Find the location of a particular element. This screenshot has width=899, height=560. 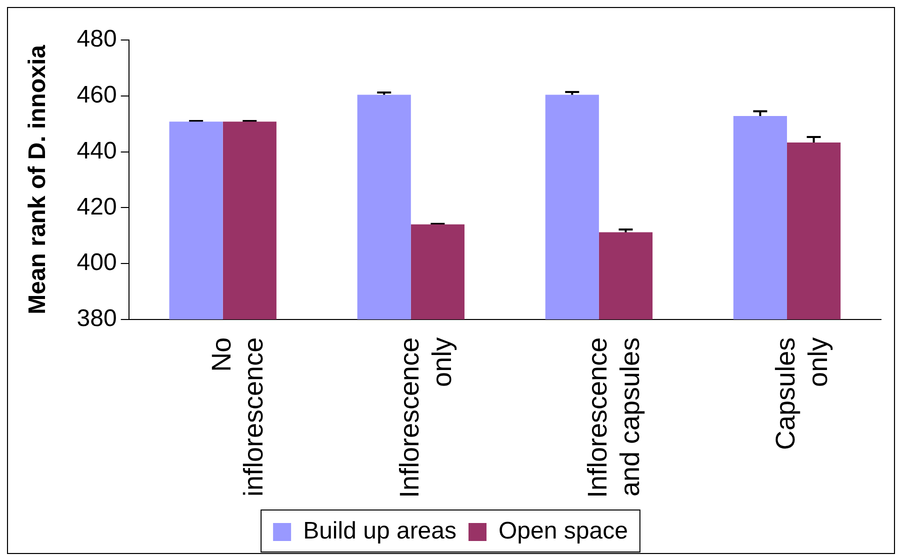

legend-label: Open space is located at coordinates (563, 531).